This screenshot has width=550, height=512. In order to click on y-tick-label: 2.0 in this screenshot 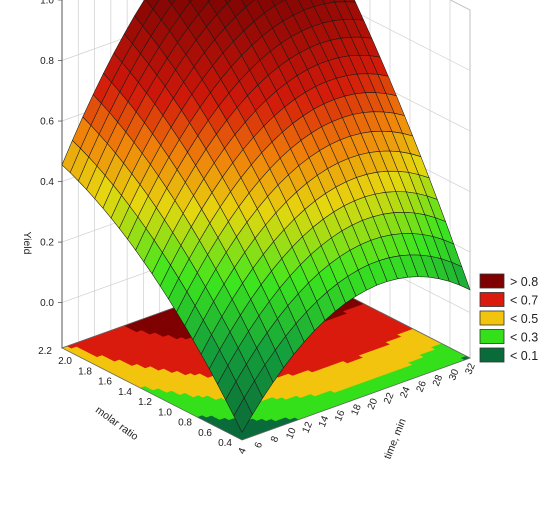, I will do `click(65, 361)`.